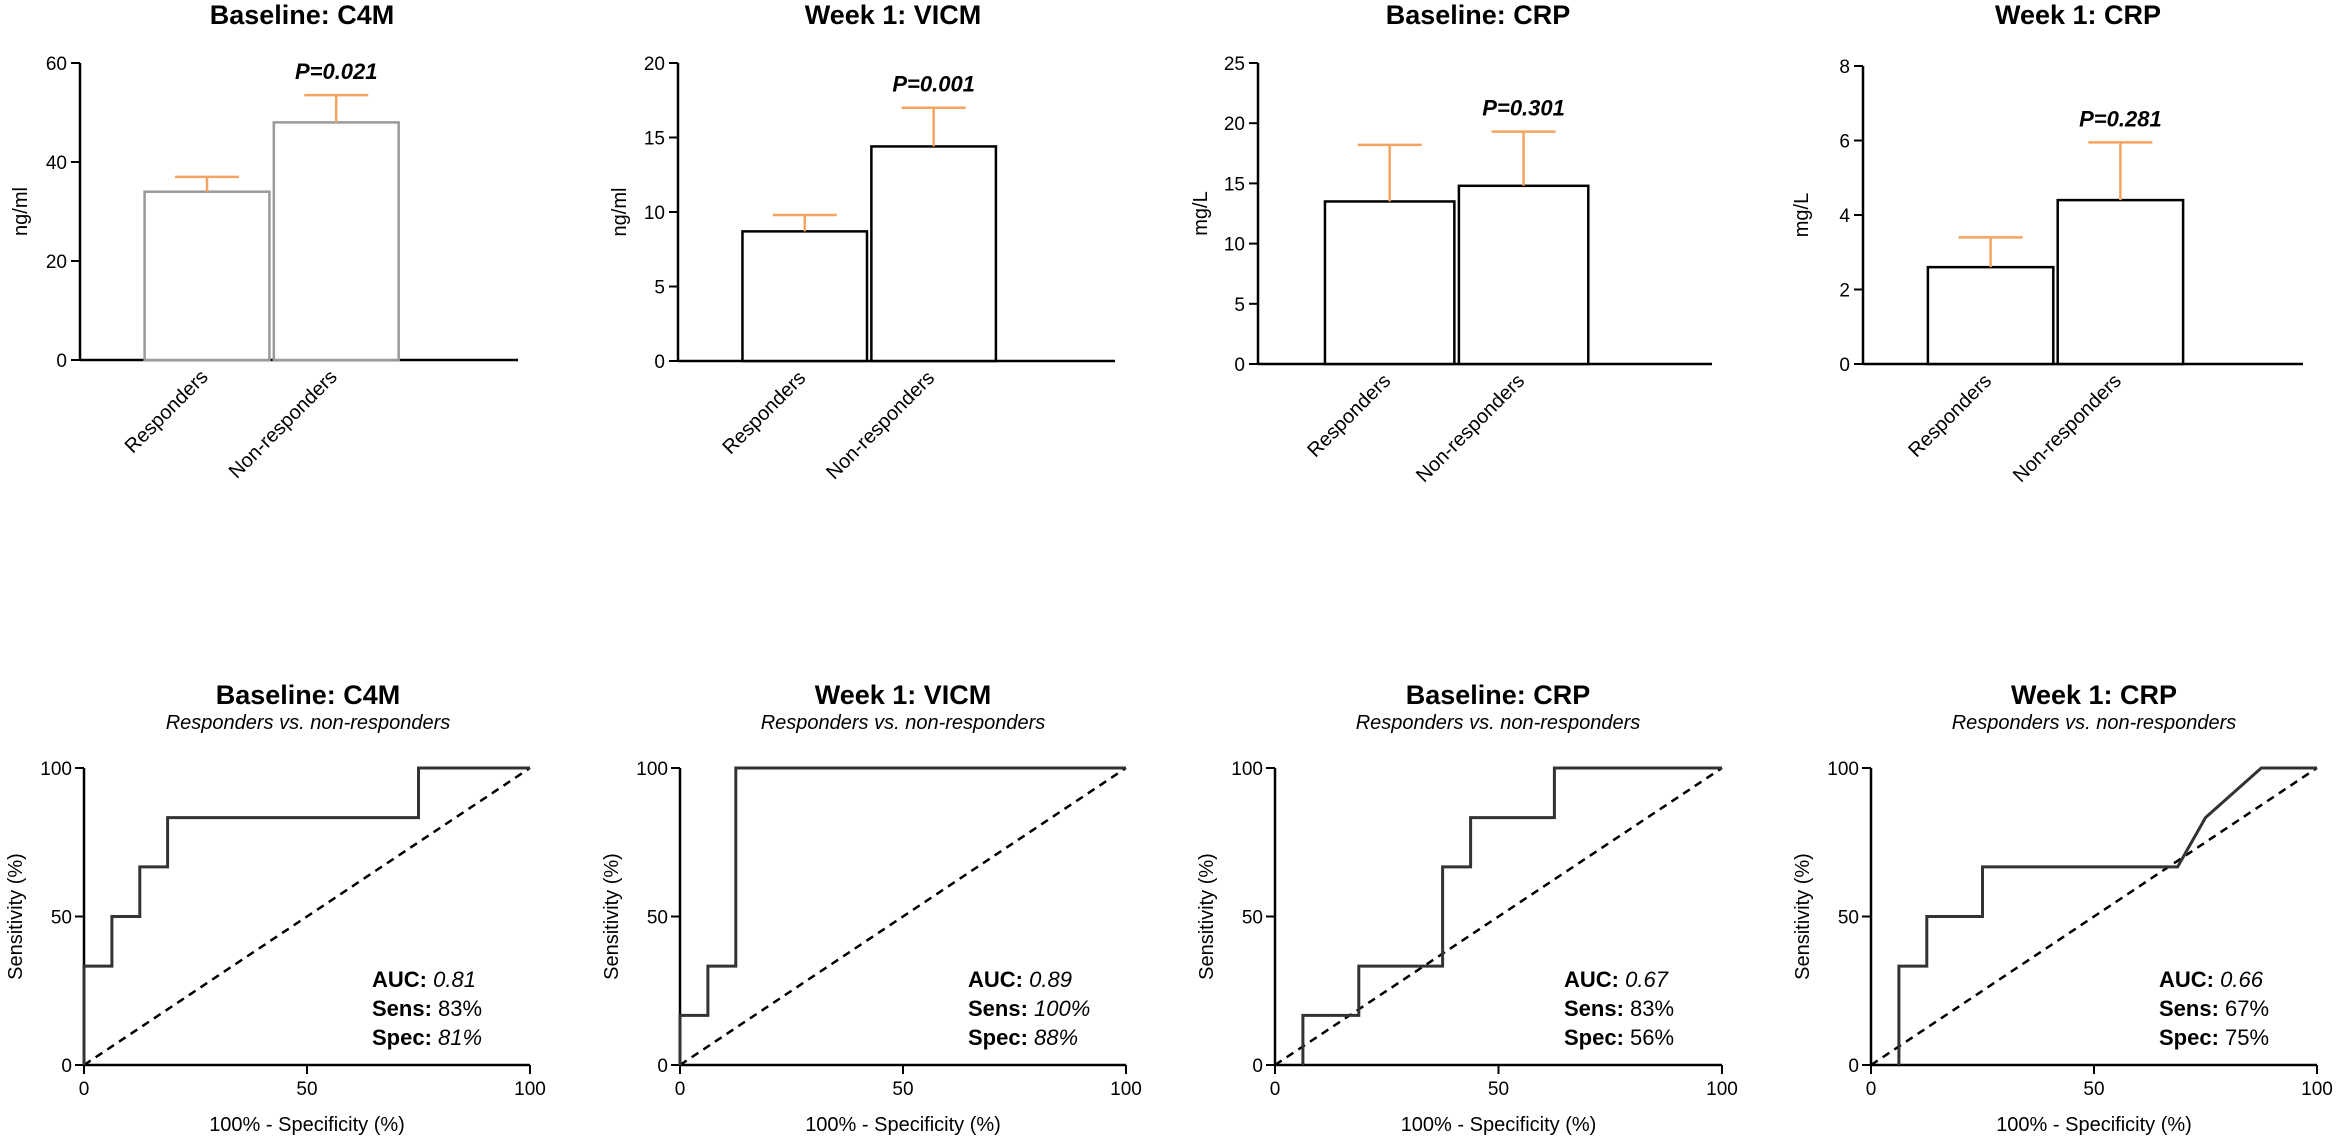 This screenshot has width=2339, height=1143. What do you see at coordinates (1523, 108) in the screenshot?
I see `p-value-label: P=0.301` at bounding box center [1523, 108].